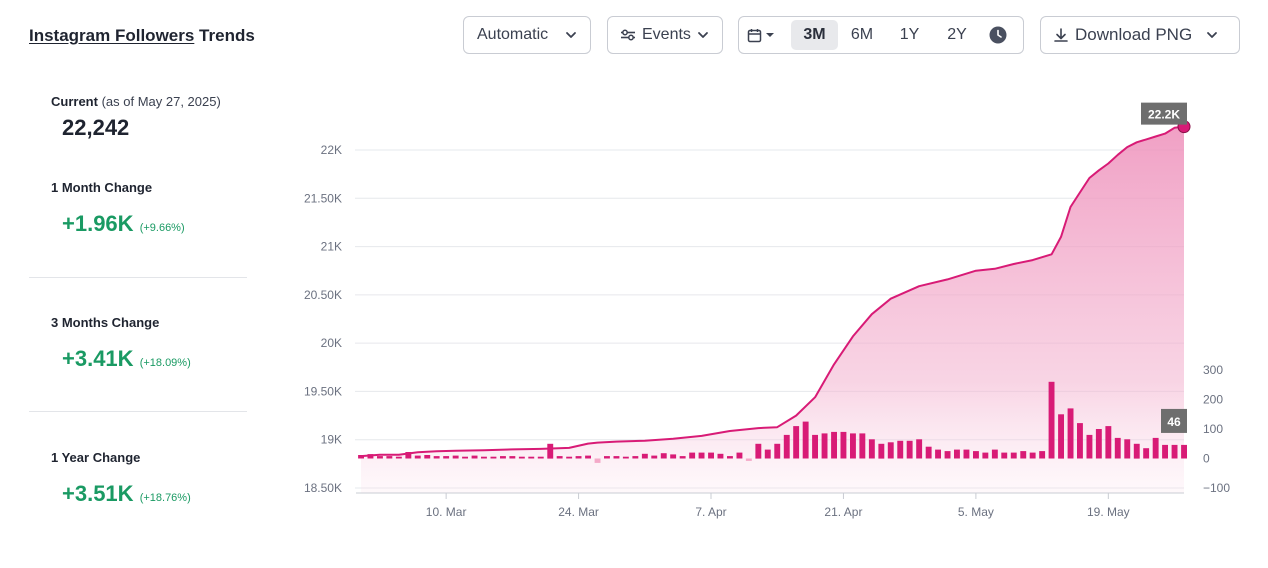 The width and height of the screenshot is (1268, 568). What do you see at coordinates (323, 198) in the screenshot?
I see `y-tick-label: 21.50K` at bounding box center [323, 198].